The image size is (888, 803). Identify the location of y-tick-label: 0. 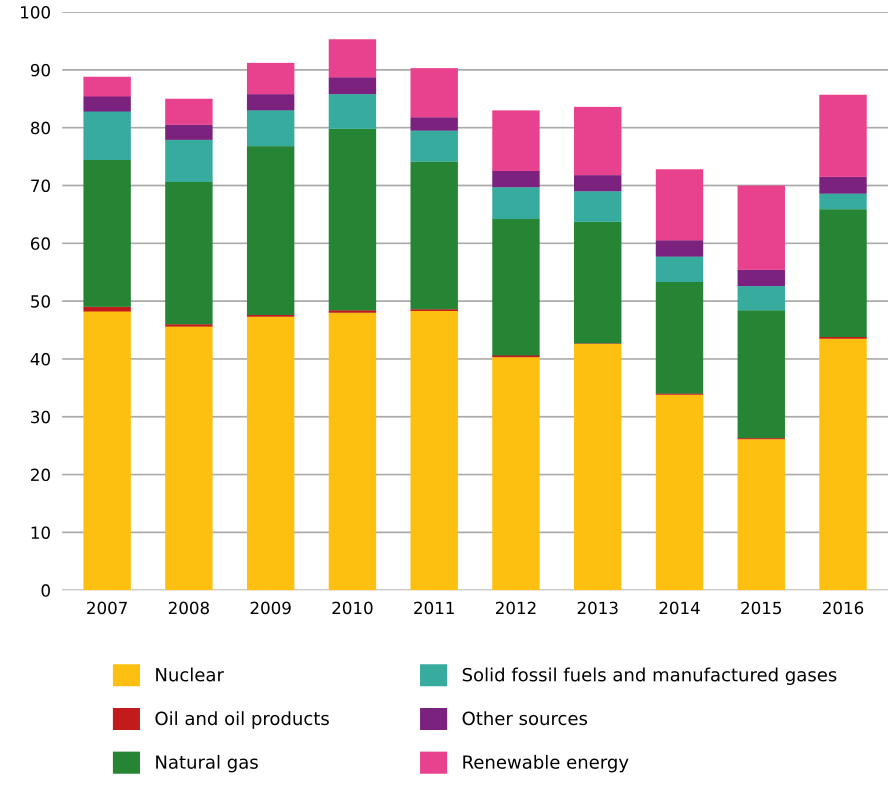
(46, 590).